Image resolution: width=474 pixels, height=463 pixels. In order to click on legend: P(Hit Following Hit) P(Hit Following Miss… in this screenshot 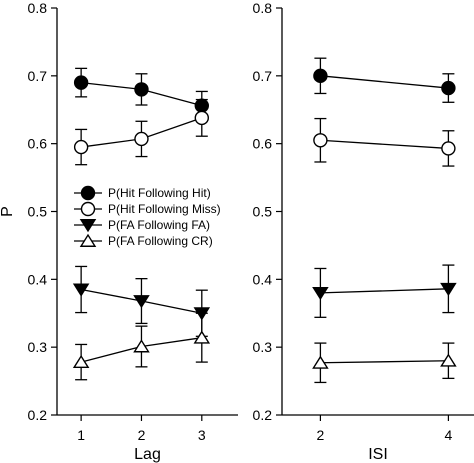, I will do `click(147, 216)`.